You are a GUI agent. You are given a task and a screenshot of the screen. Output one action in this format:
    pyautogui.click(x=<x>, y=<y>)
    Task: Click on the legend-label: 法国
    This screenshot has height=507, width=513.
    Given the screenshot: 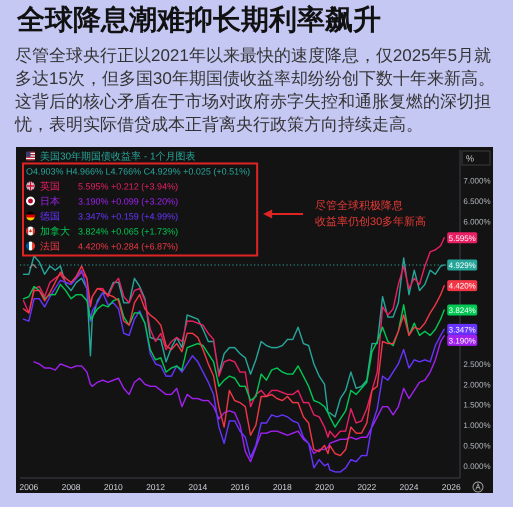 What is the action you would take?
    pyautogui.click(x=50, y=246)
    